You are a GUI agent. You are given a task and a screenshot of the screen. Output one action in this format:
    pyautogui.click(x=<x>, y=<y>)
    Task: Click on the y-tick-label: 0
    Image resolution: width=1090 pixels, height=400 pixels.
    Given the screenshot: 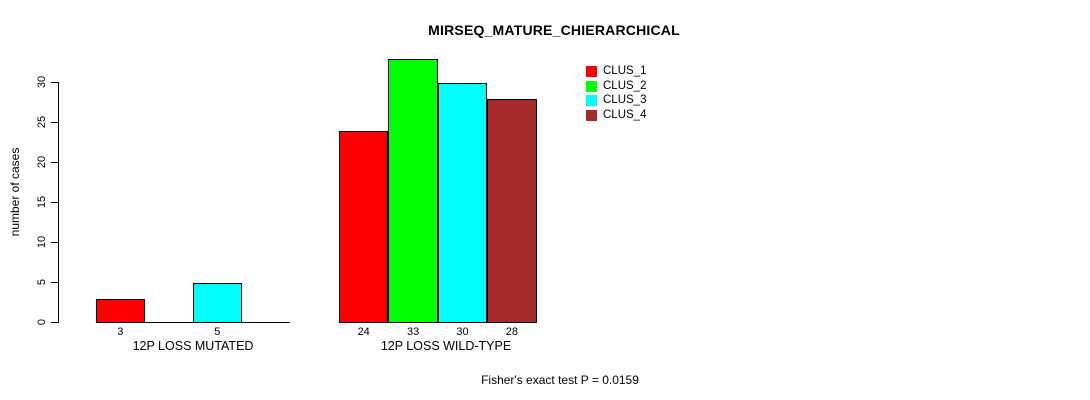 What is the action you would take?
    pyautogui.click(x=42, y=322)
    